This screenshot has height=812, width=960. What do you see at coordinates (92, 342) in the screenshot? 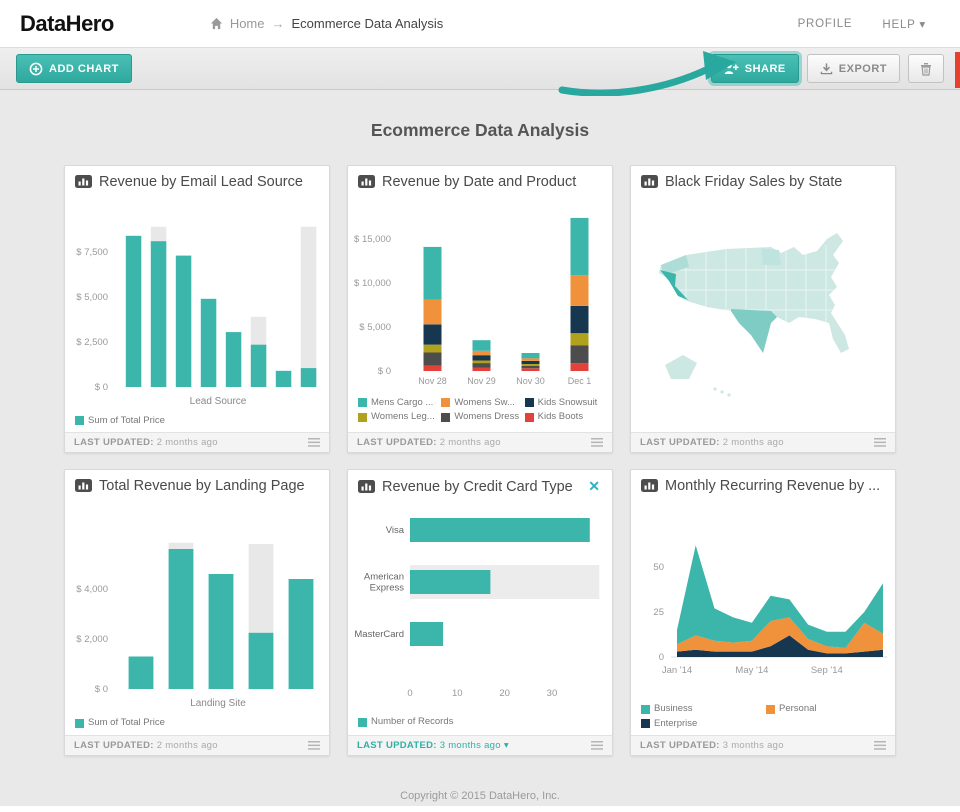
I see `svg-text: $ 2,500` at bounding box center [92, 342].